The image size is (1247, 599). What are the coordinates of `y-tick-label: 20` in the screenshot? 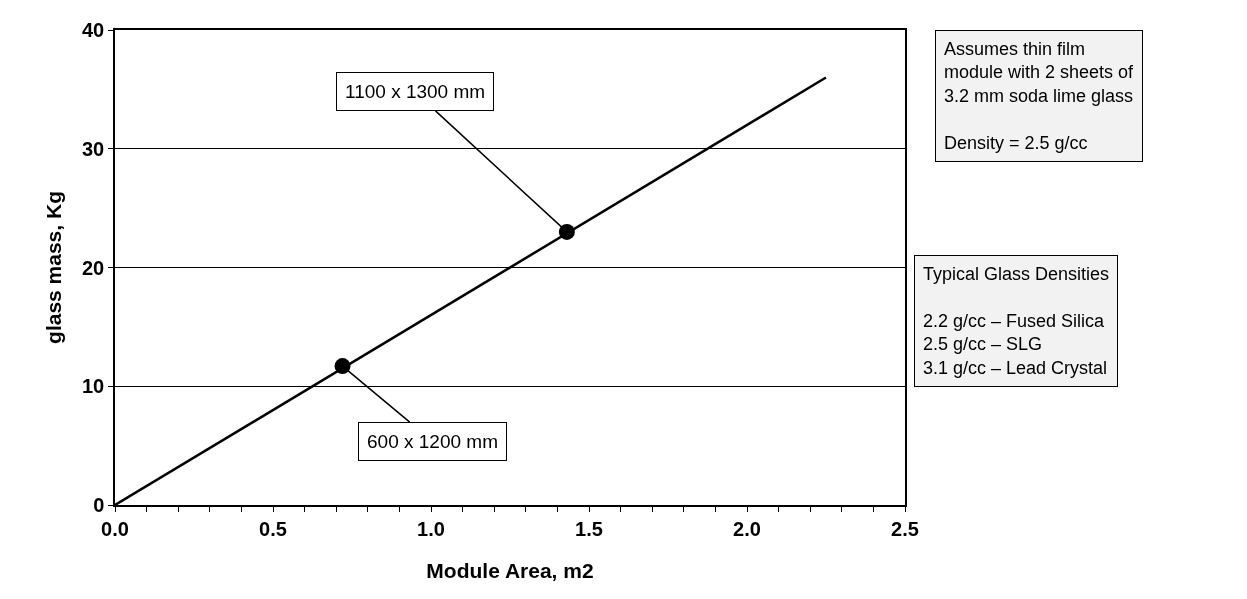 It's located at (93, 267).